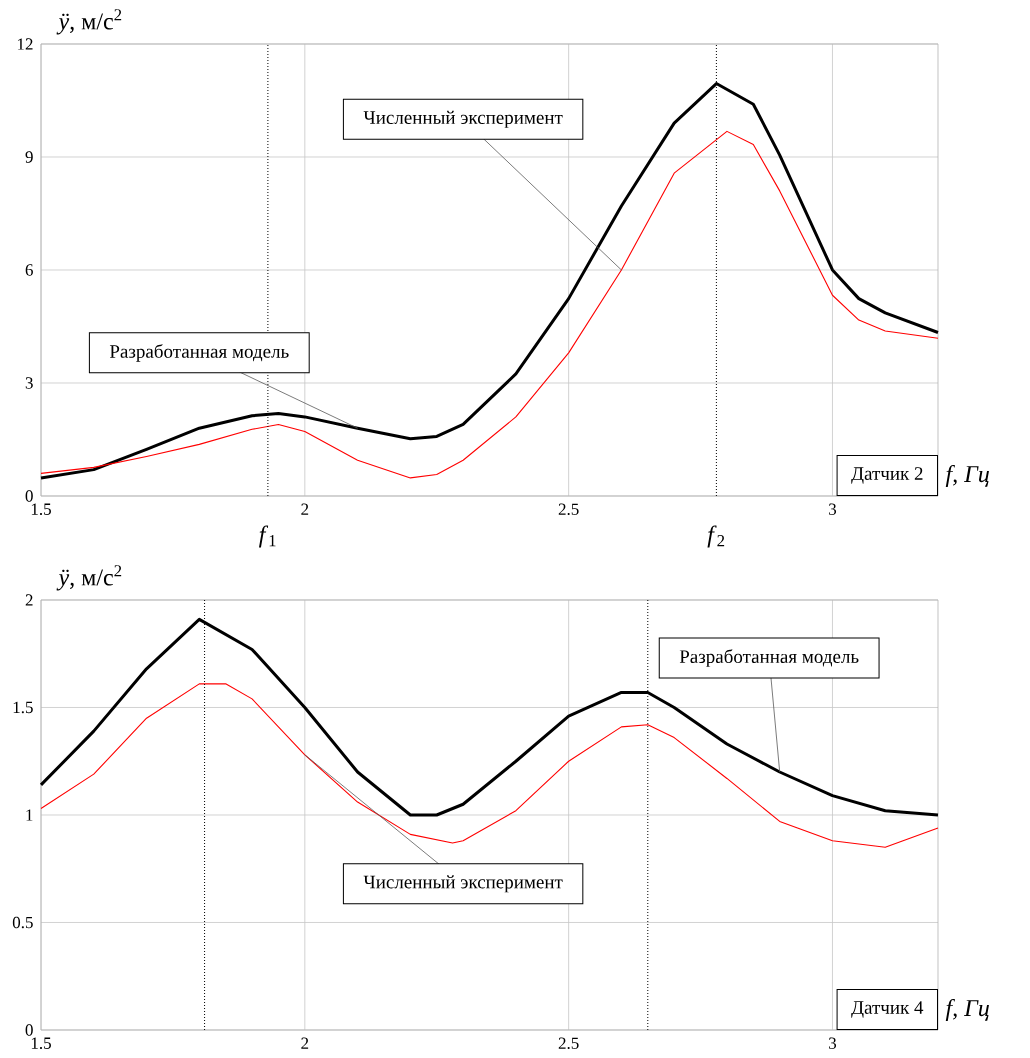 The width and height of the screenshot is (1030, 1058). Describe the element at coordinates (25, 44) in the screenshot. I see `y-tick-label: 12` at that location.